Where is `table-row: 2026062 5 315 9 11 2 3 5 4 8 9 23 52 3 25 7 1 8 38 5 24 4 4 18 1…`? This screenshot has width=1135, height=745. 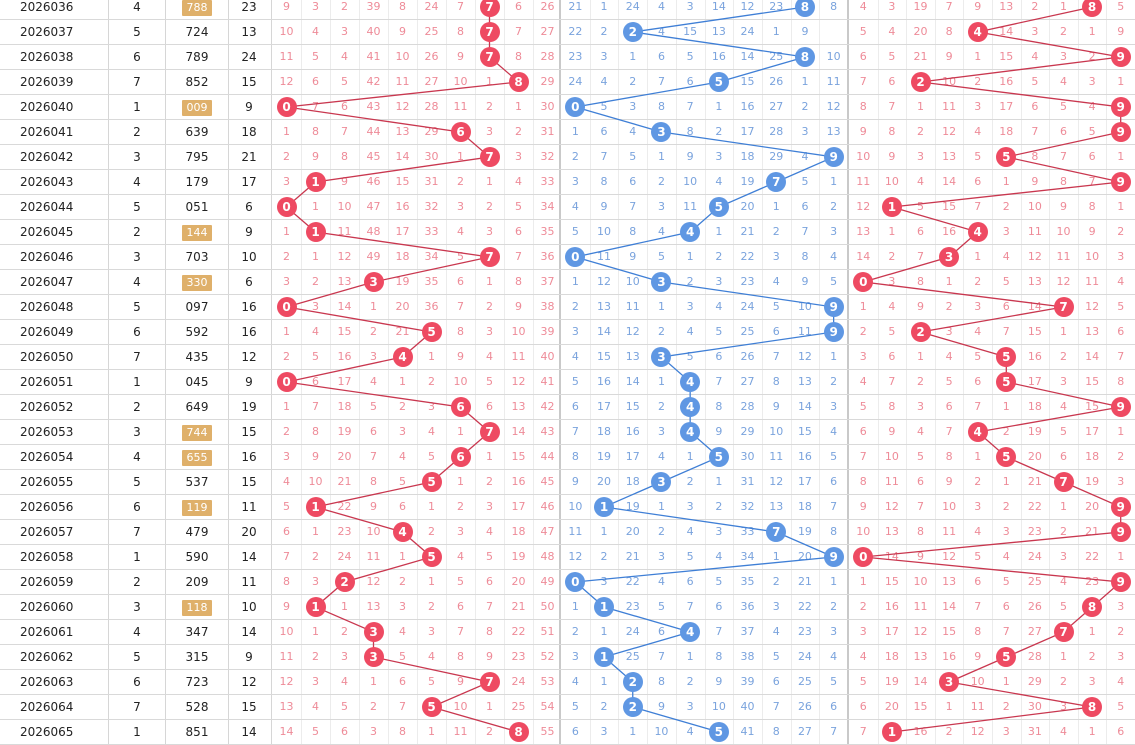 table-row: 2026062 5 315 9 11 2 3 5 4 8 9 23 52 3 25 7 1 8 38 5 24 4 4 18 1… is located at coordinates (567, 657).